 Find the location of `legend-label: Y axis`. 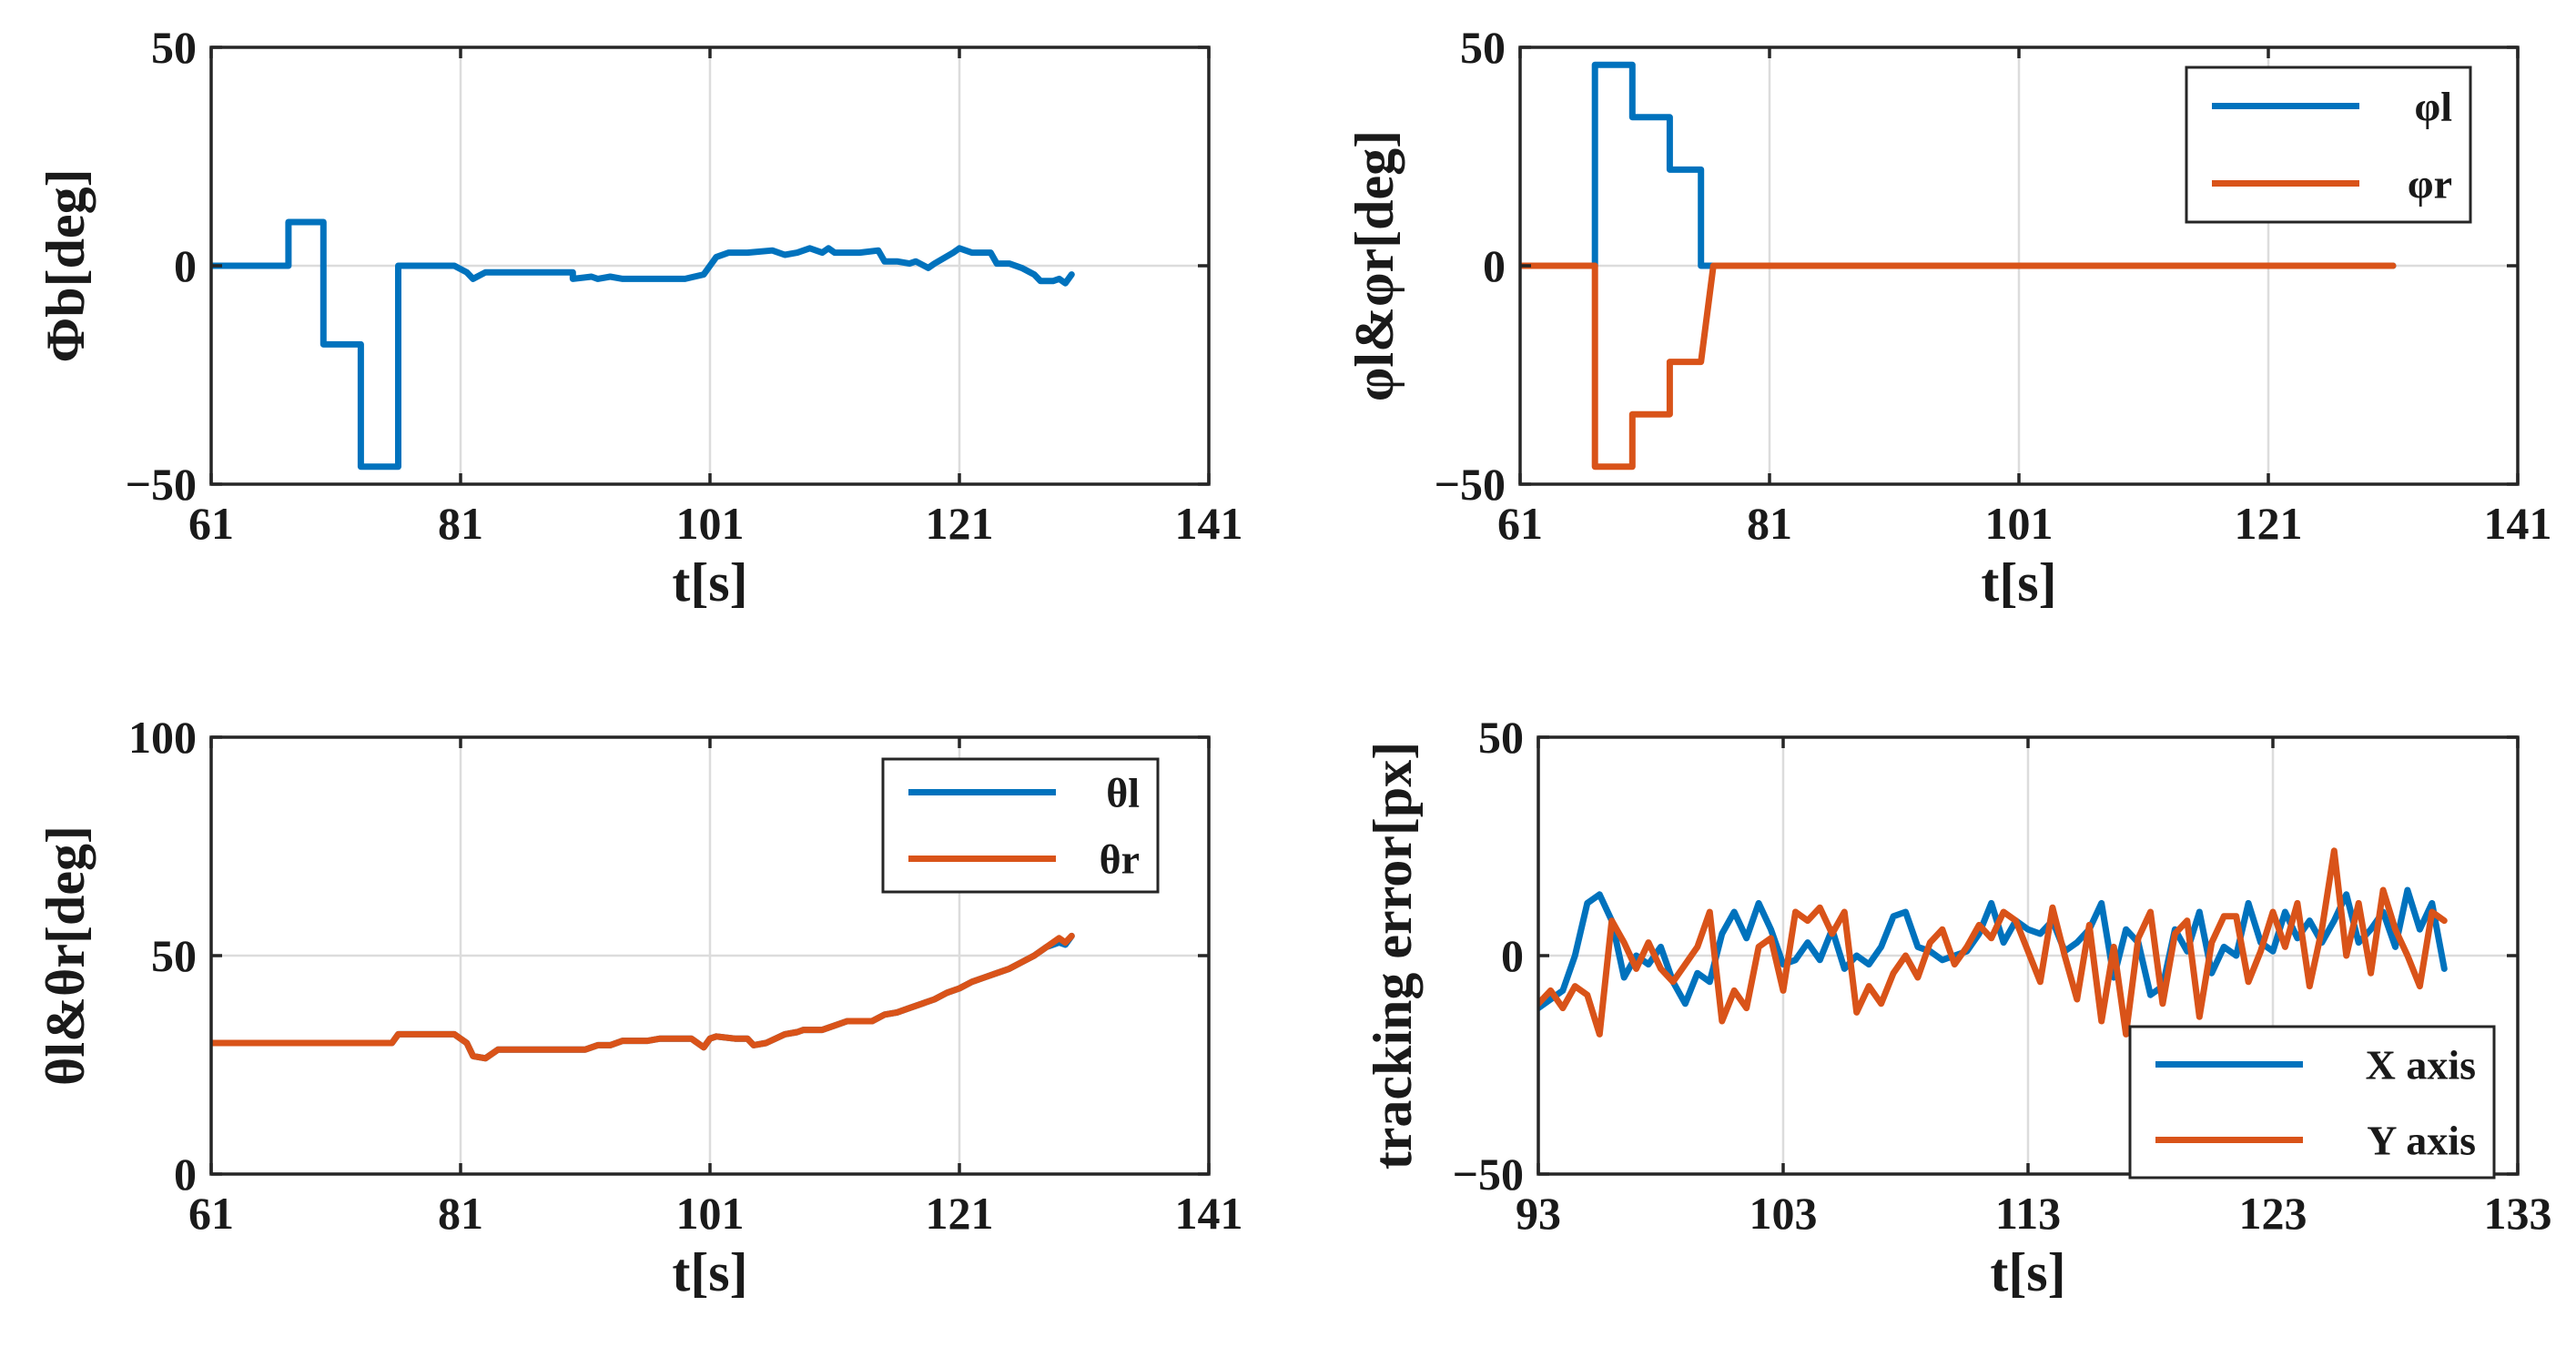

legend-label: Y axis is located at coordinates (2421, 1141).